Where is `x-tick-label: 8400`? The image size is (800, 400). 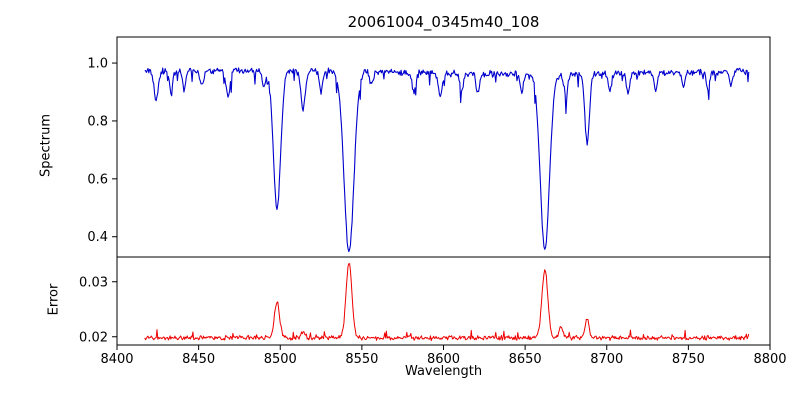 x-tick-label: 8400 is located at coordinates (116, 359).